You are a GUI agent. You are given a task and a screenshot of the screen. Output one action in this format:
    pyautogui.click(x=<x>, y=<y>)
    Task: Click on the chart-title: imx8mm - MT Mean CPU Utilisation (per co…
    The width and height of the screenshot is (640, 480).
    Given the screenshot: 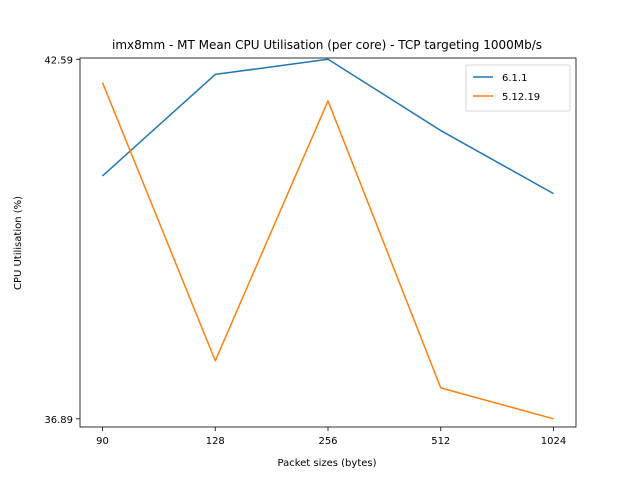 What is the action you would take?
    pyautogui.click(x=327, y=45)
    